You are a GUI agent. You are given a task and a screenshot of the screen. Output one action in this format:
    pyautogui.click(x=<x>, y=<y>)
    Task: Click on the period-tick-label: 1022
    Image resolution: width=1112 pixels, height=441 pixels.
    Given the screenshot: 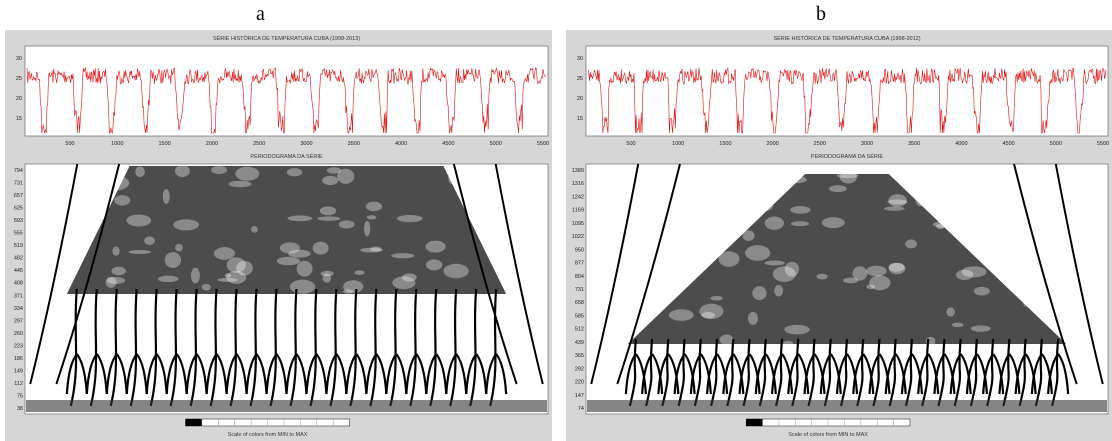 What is the action you would take?
    pyautogui.click(x=578, y=237)
    